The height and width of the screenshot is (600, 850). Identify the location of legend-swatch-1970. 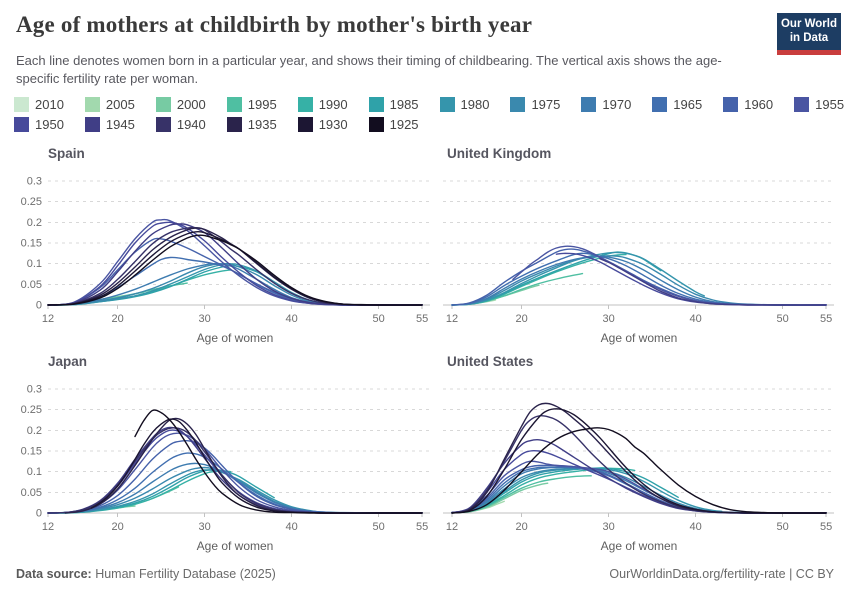
(589, 104).